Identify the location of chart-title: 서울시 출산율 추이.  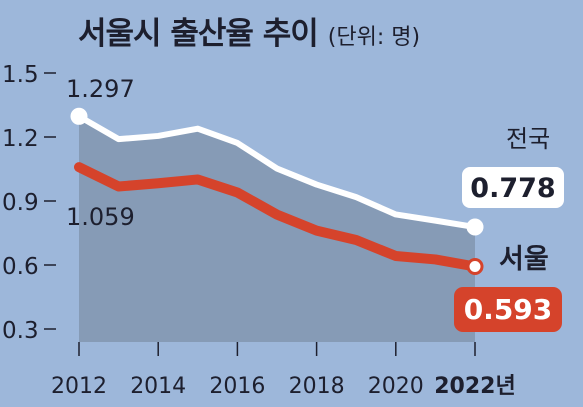
(198, 34).